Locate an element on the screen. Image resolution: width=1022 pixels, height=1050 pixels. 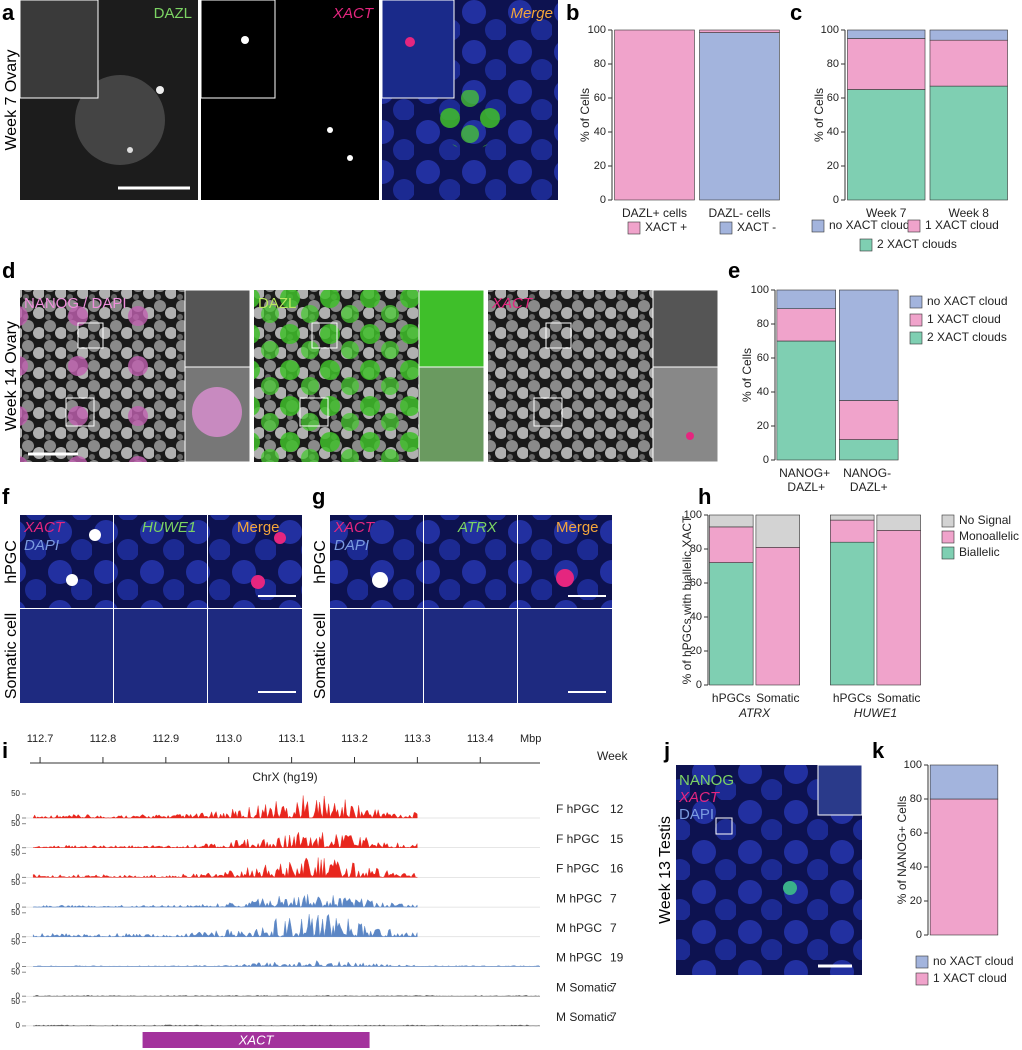
x-tick-label: 112.8 is located at coordinates (103, 739).